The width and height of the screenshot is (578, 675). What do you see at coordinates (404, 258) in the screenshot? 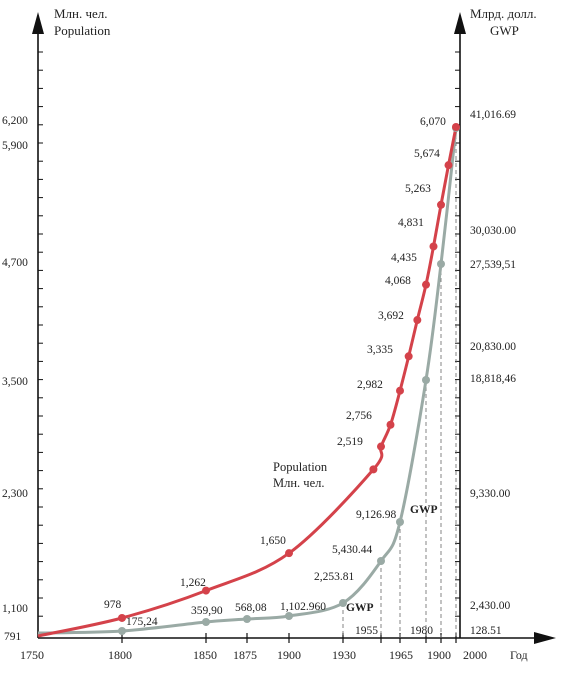
I see `pop-label-4435: 4,435` at bounding box center [404, 258].